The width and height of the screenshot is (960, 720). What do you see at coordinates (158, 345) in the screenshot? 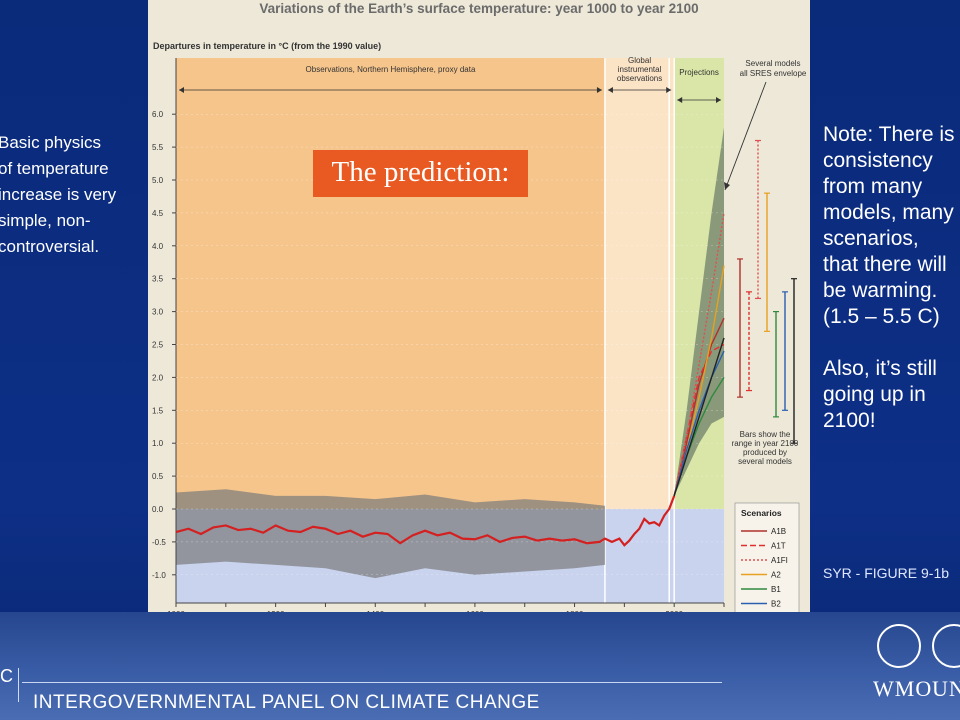
I see `y-tick-label-7: 2.5` at bounding box center [158, 345].